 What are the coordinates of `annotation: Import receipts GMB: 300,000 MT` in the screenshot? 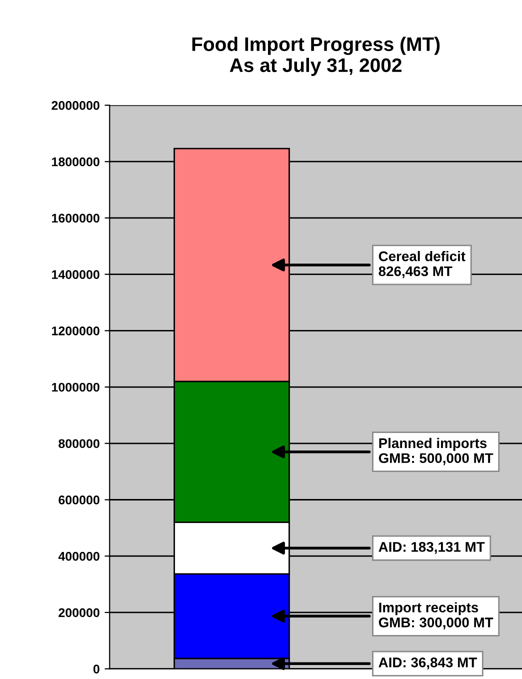 It's located at (436, 616).